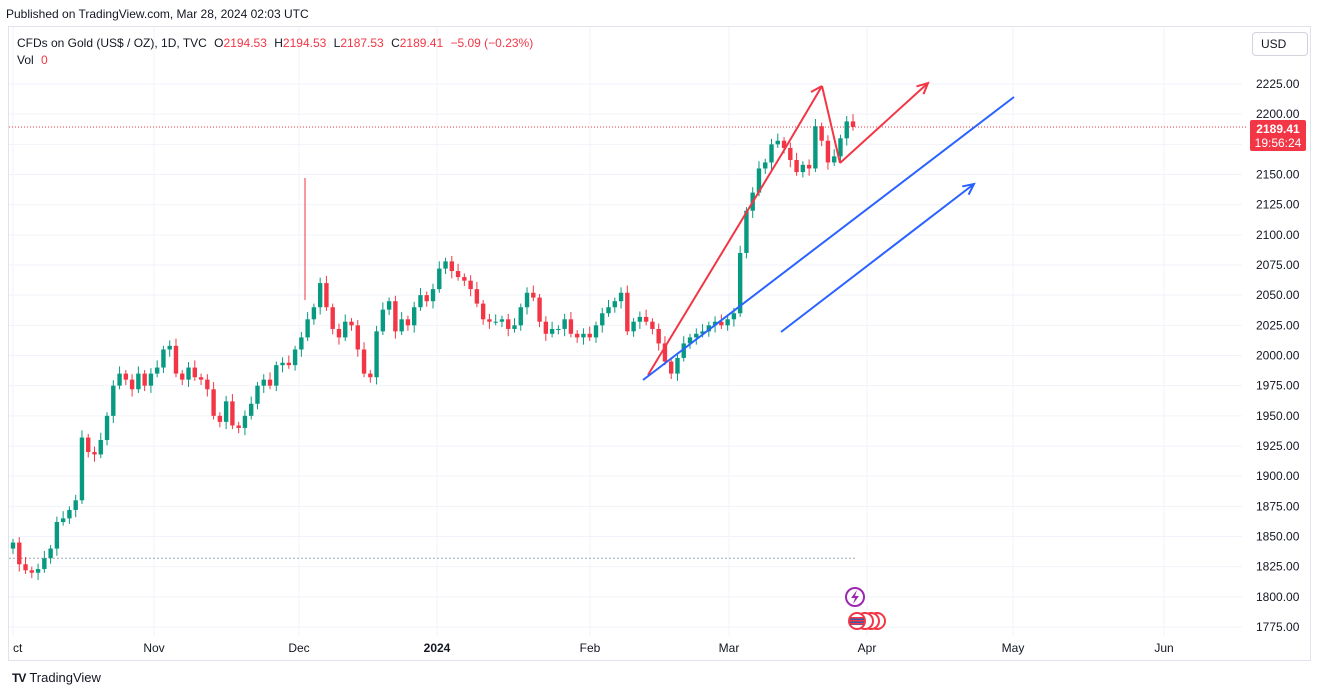  What do you see at coordinates (1280, 44) in the screenshot?
I see `currency-button: USD` at bounding box center [1280, 44].